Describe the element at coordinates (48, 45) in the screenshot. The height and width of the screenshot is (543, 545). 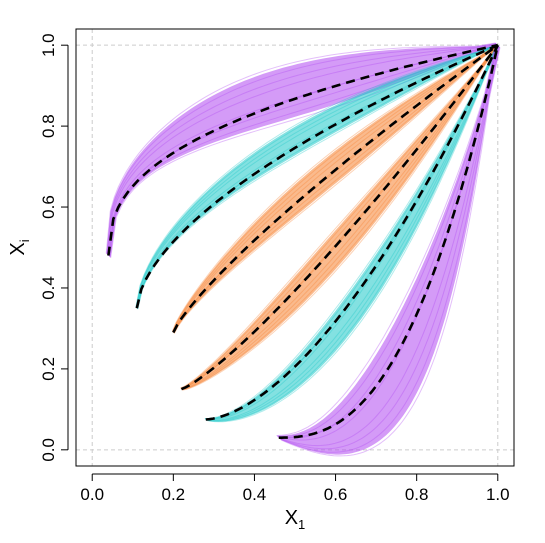
I see `y-tick-label: 1.0` at that location.